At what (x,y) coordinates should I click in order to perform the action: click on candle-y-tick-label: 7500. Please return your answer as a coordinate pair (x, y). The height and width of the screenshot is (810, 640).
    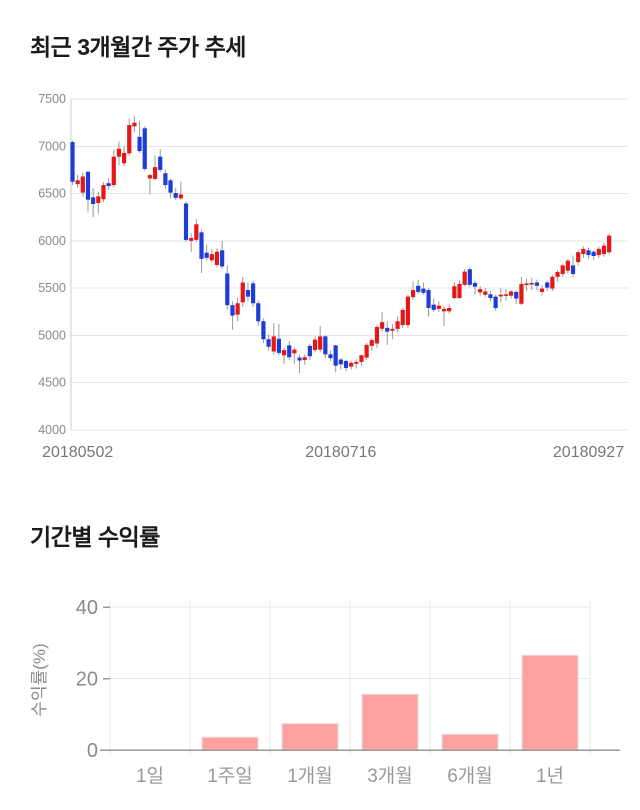
    Looking at the image, I should click on (52, 99).